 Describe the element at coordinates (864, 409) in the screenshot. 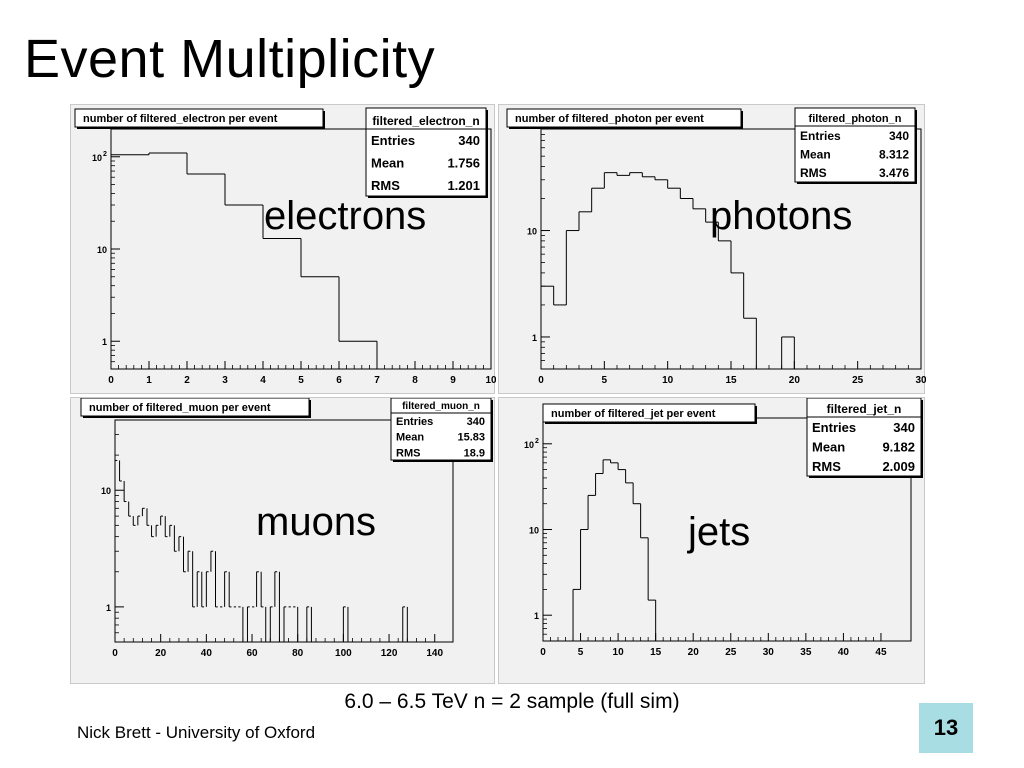

I see `stats-name: filtered_jet_n` at that location.